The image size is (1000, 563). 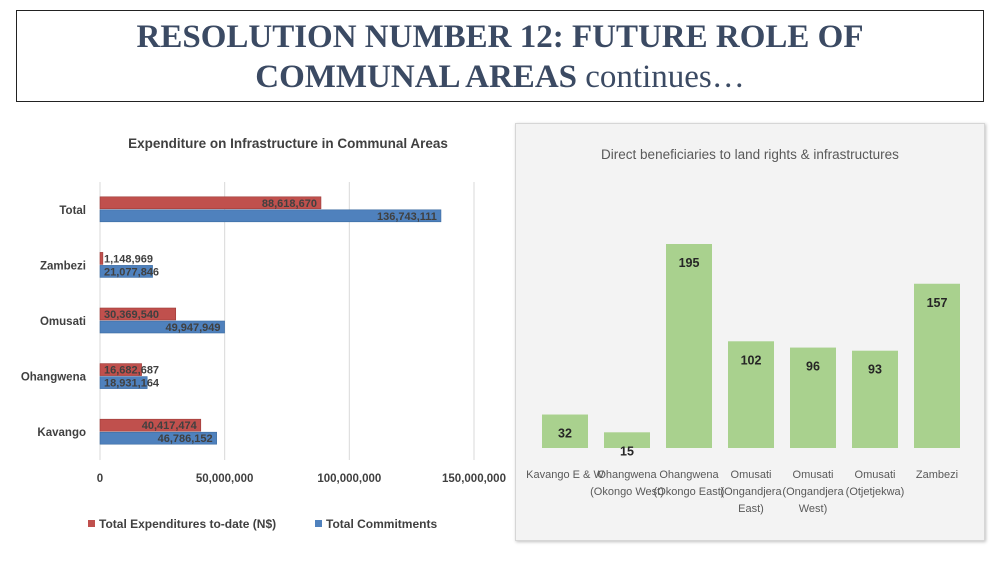 I want to click on data-label: 93, so click(x=875, y=370).